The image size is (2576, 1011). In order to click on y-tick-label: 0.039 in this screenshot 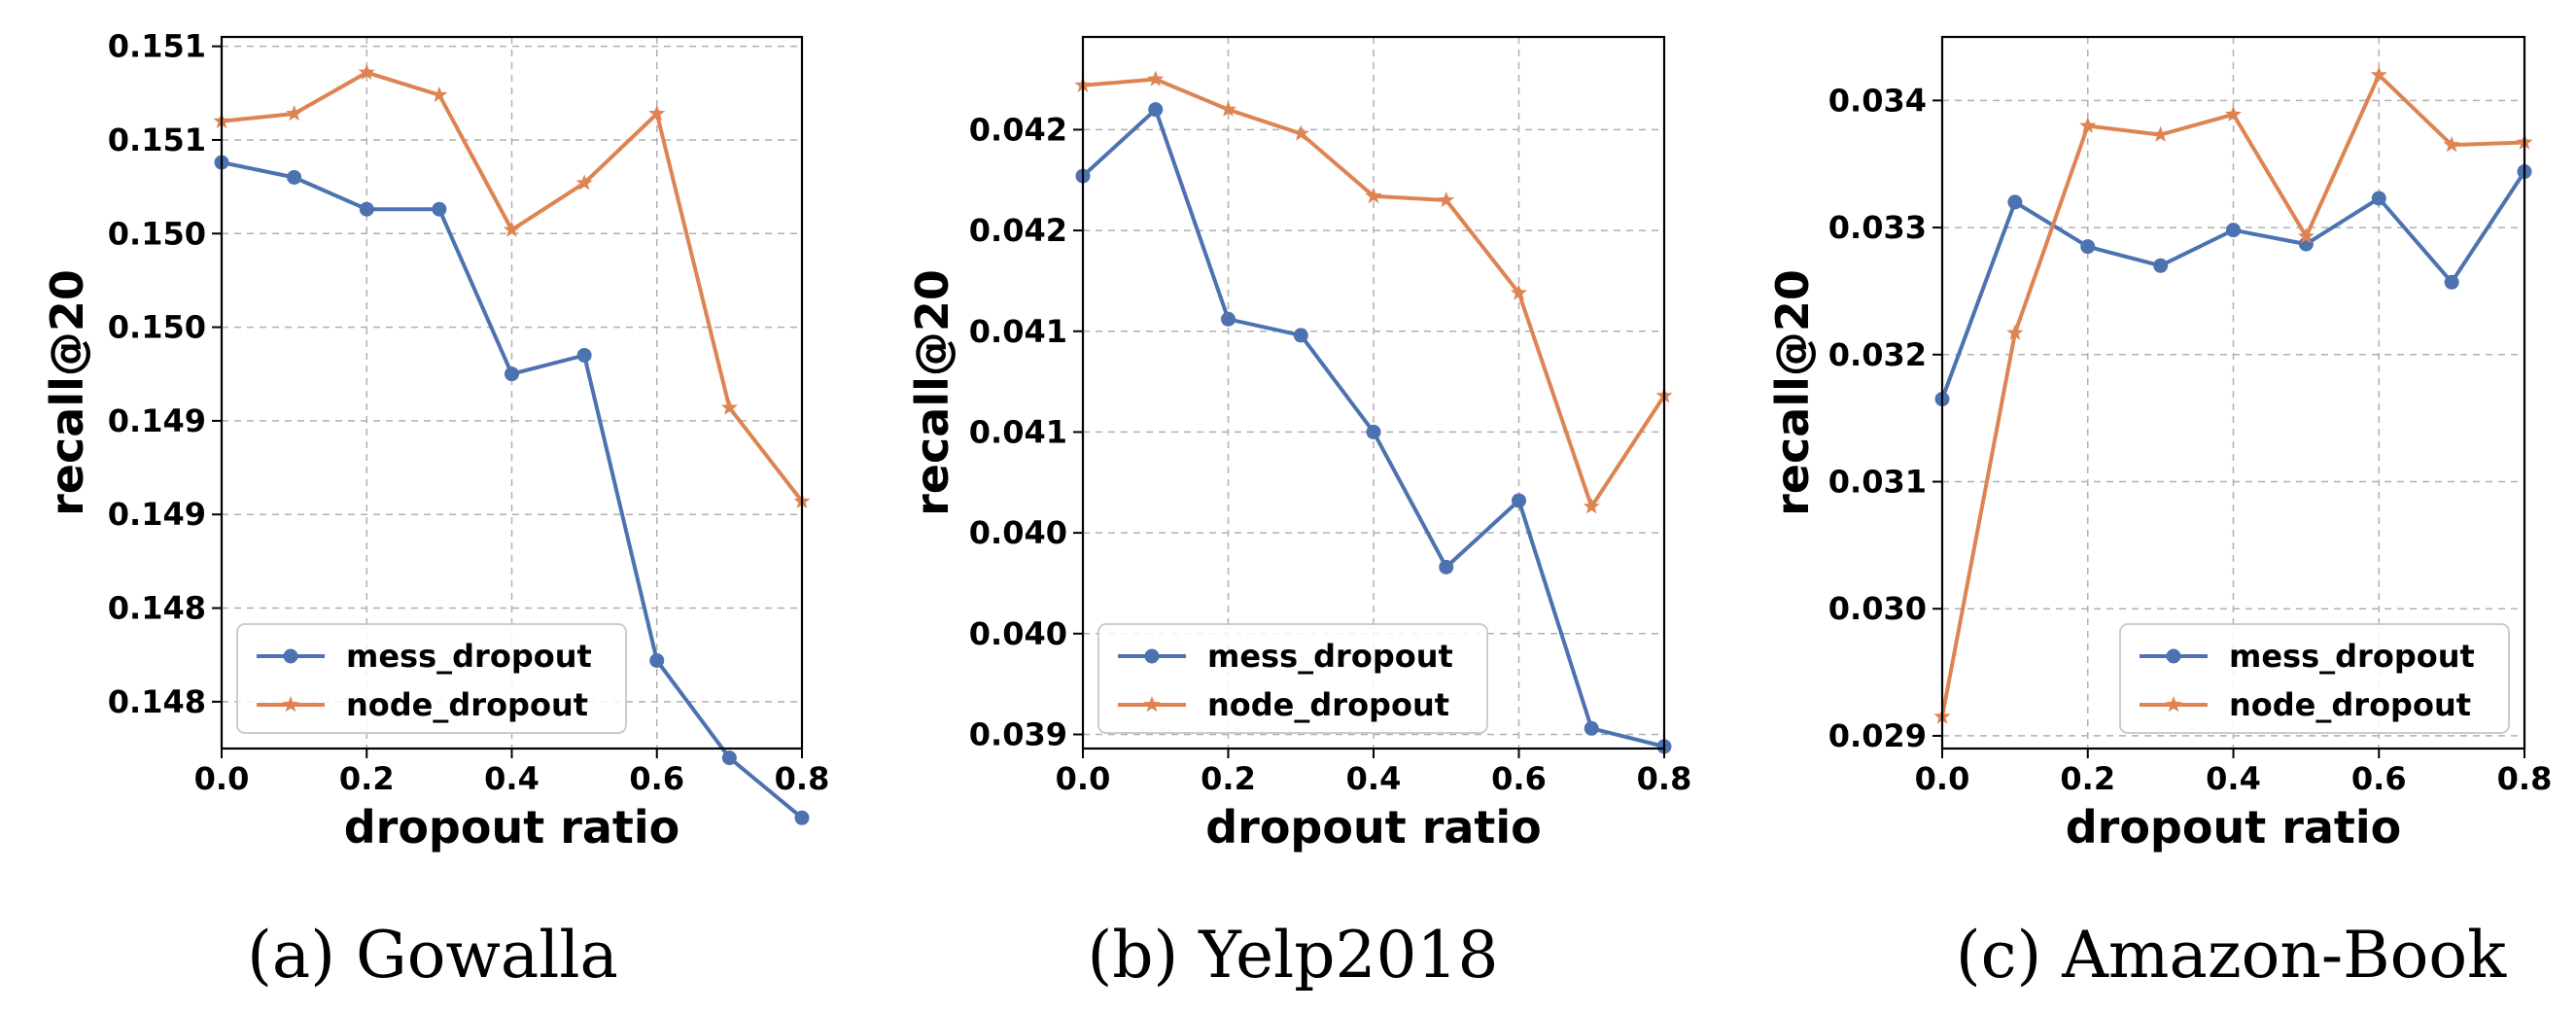, I will do `click(1018, 733)`.